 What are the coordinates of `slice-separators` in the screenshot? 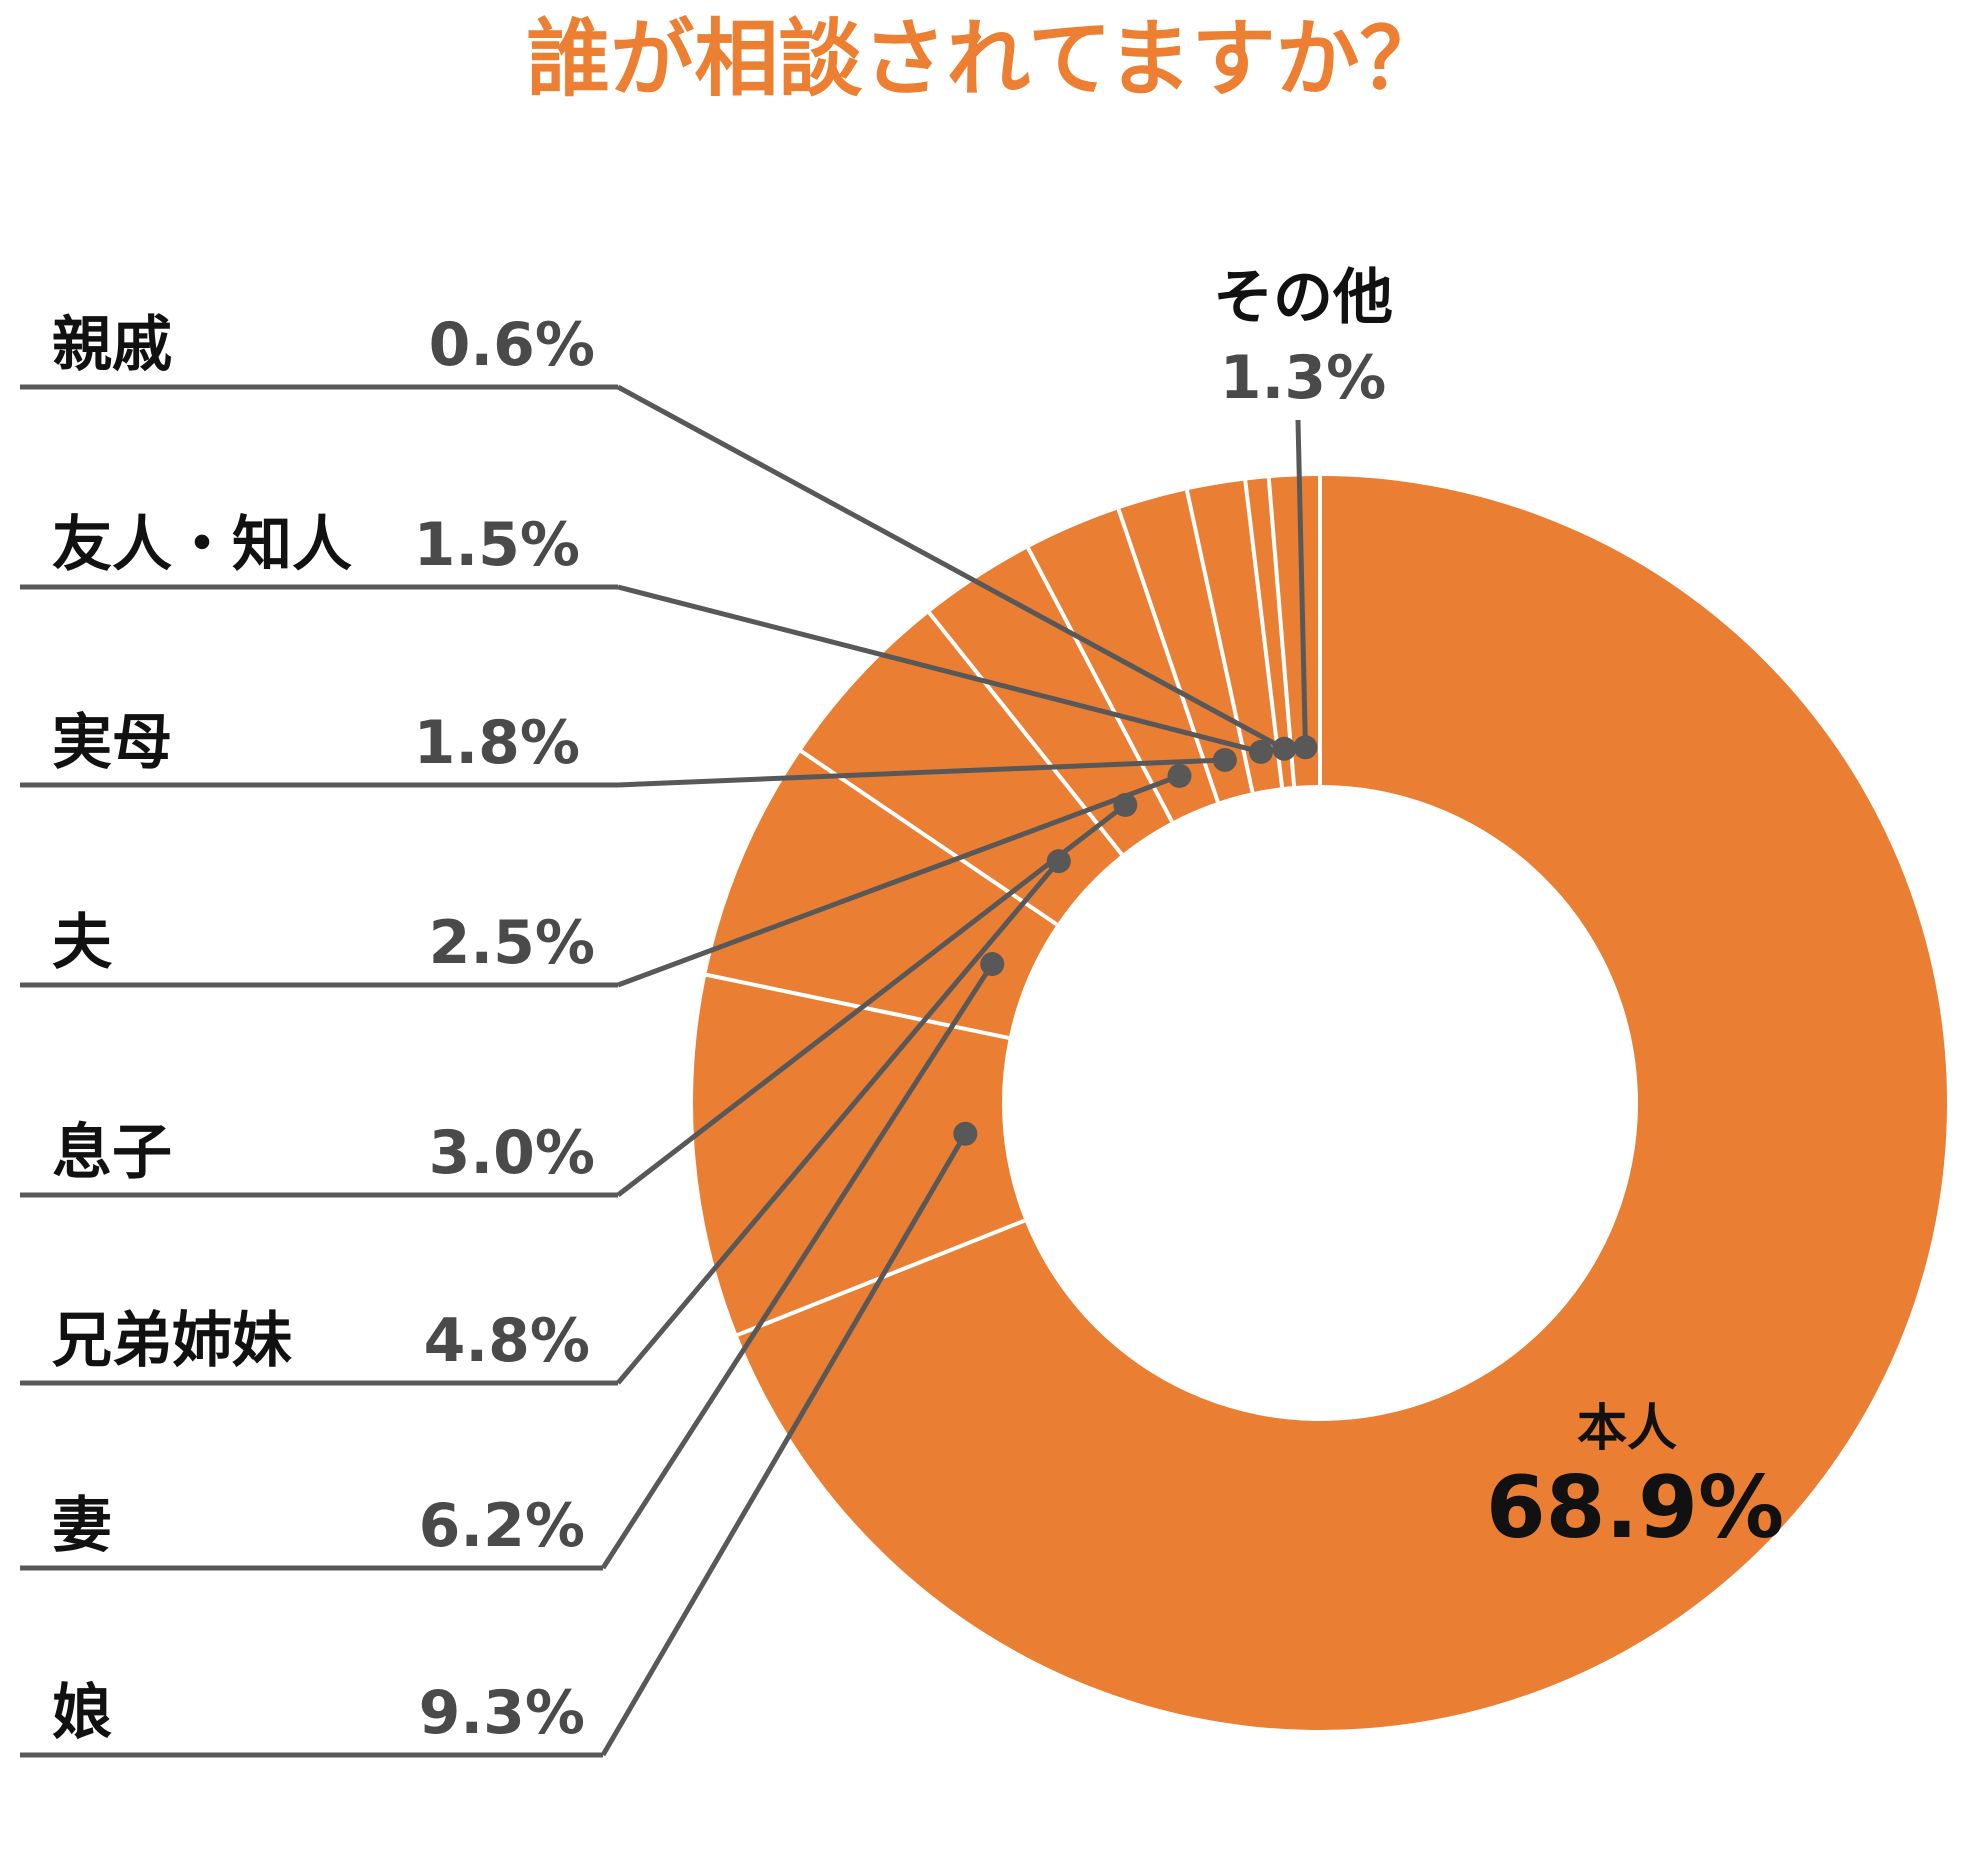 It's located at (1013, 906).